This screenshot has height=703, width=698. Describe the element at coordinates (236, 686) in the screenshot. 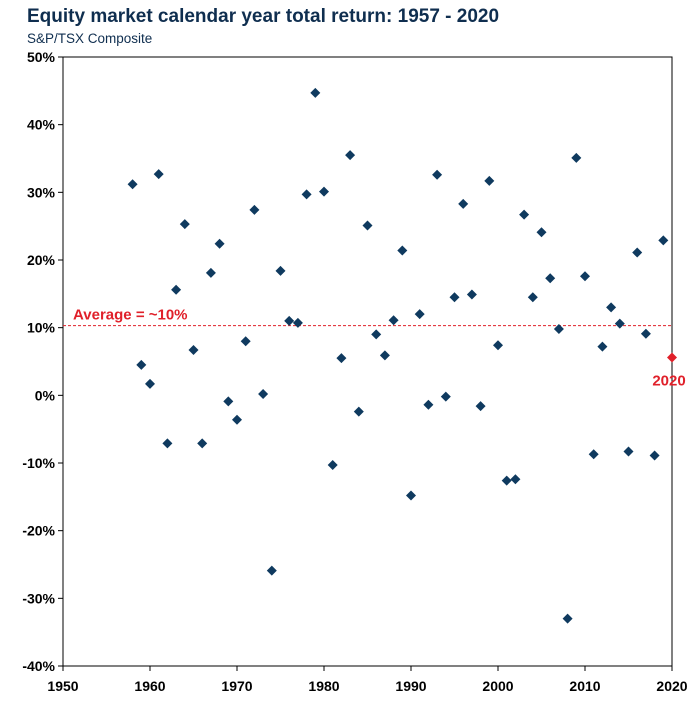

I see `x-tick-label: 1970` at that location.